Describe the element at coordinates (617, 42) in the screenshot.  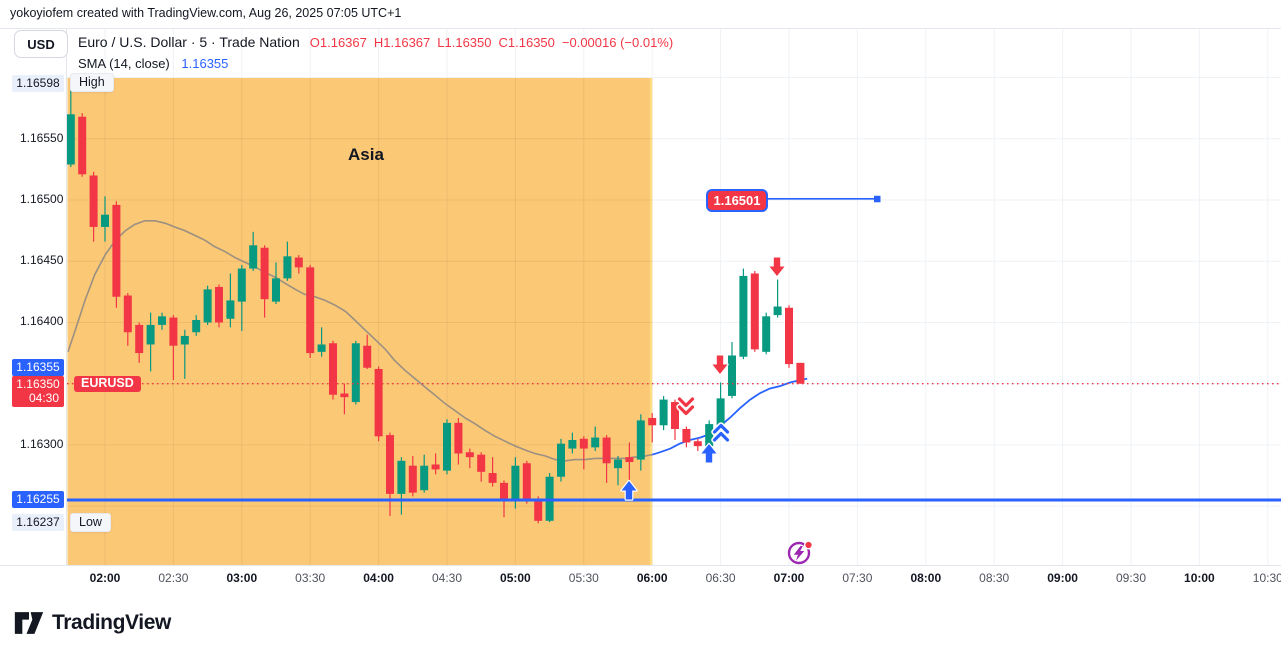
I see `ohlc-token: −0.00016 (−0.01%)` at that location.